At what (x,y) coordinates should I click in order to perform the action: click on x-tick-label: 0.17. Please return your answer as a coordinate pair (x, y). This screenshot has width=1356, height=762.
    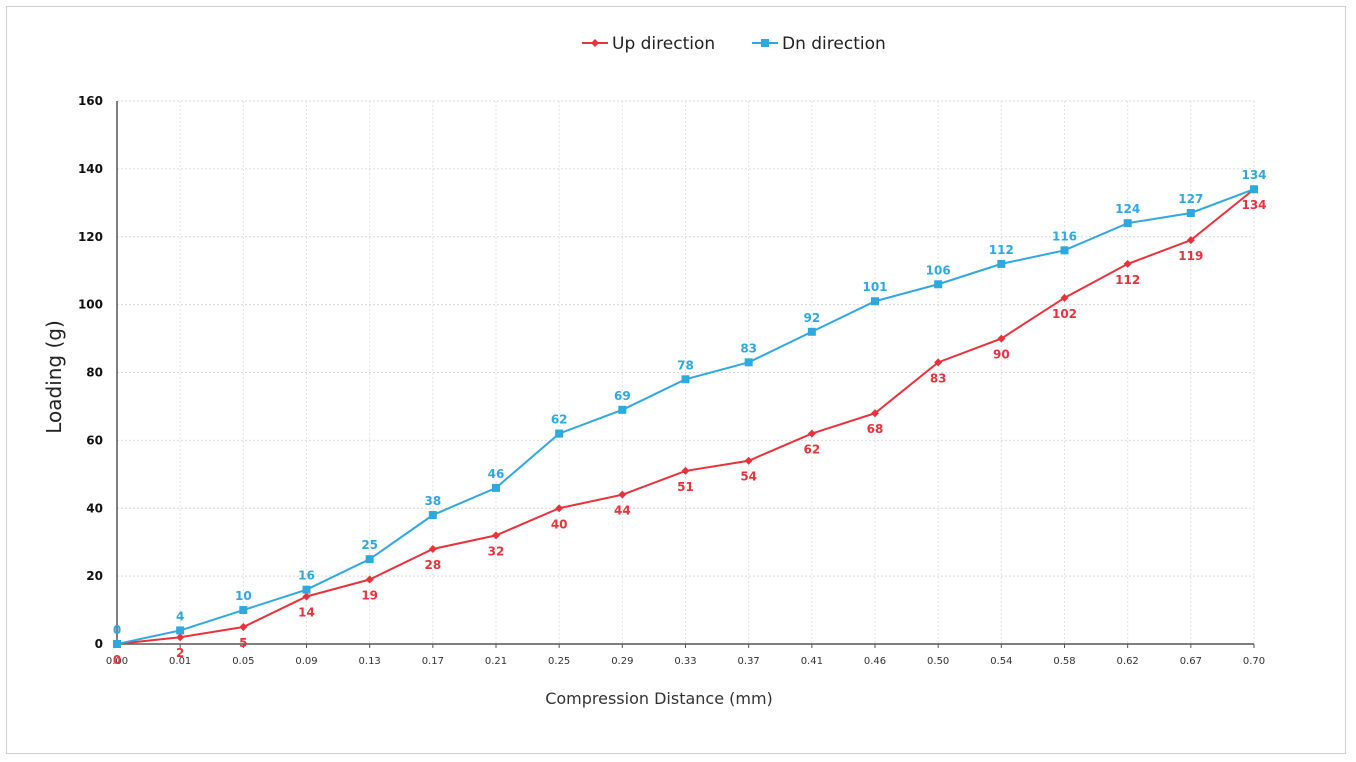
    Looking at the image, I should click on (433, 661).